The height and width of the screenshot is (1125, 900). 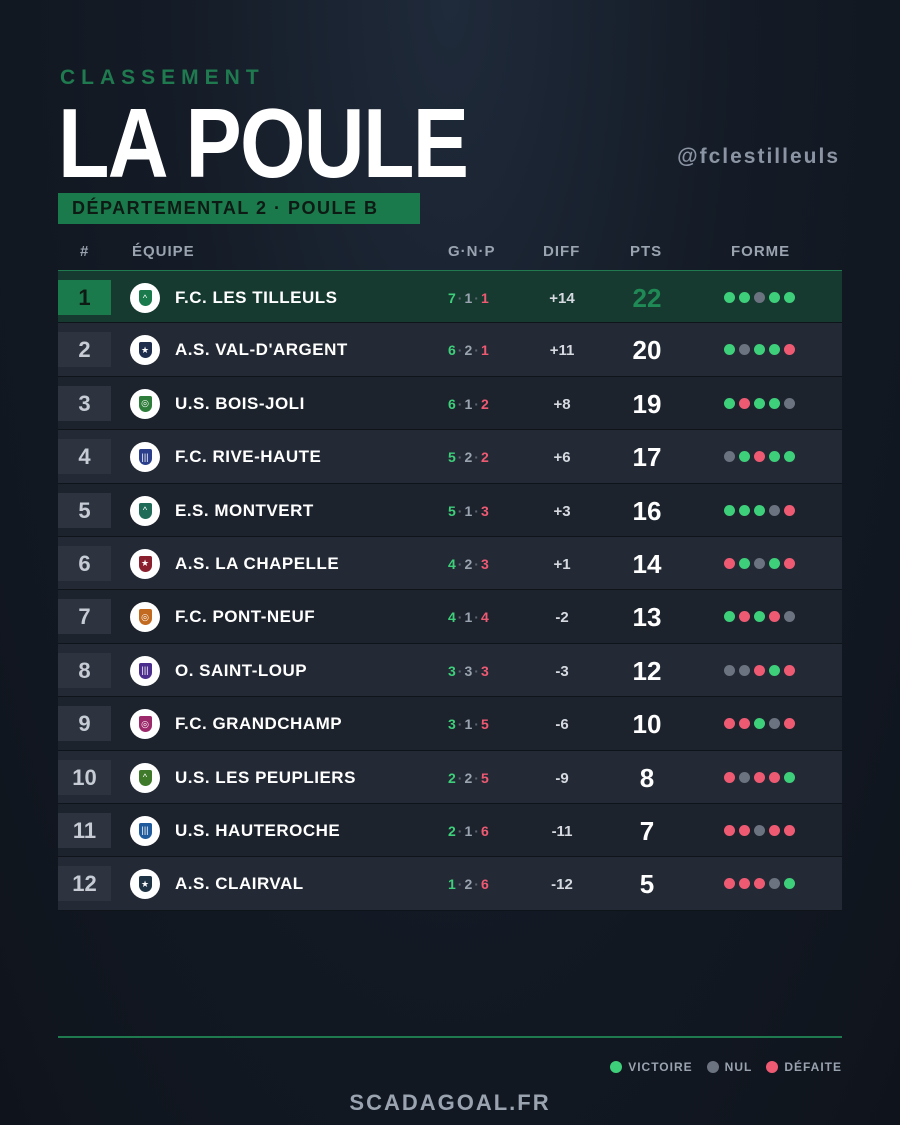 What do you see at coordinates (647, 457) in the screenshot?
I see `points-value: 17` at bounding box center [647, 457].